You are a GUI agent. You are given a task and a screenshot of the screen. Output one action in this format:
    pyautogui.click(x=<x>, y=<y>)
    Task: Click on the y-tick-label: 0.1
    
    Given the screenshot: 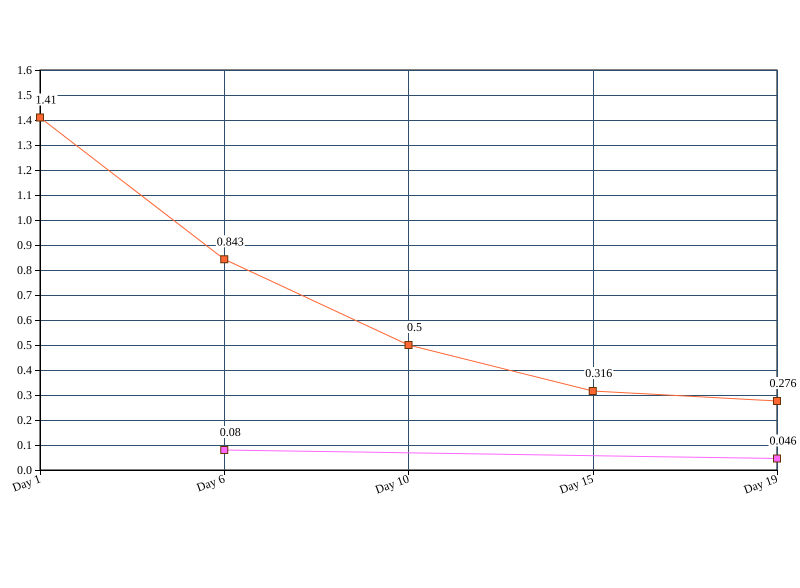 What is the action you would take?
    pyautogui.click(x=24, y=445)
    